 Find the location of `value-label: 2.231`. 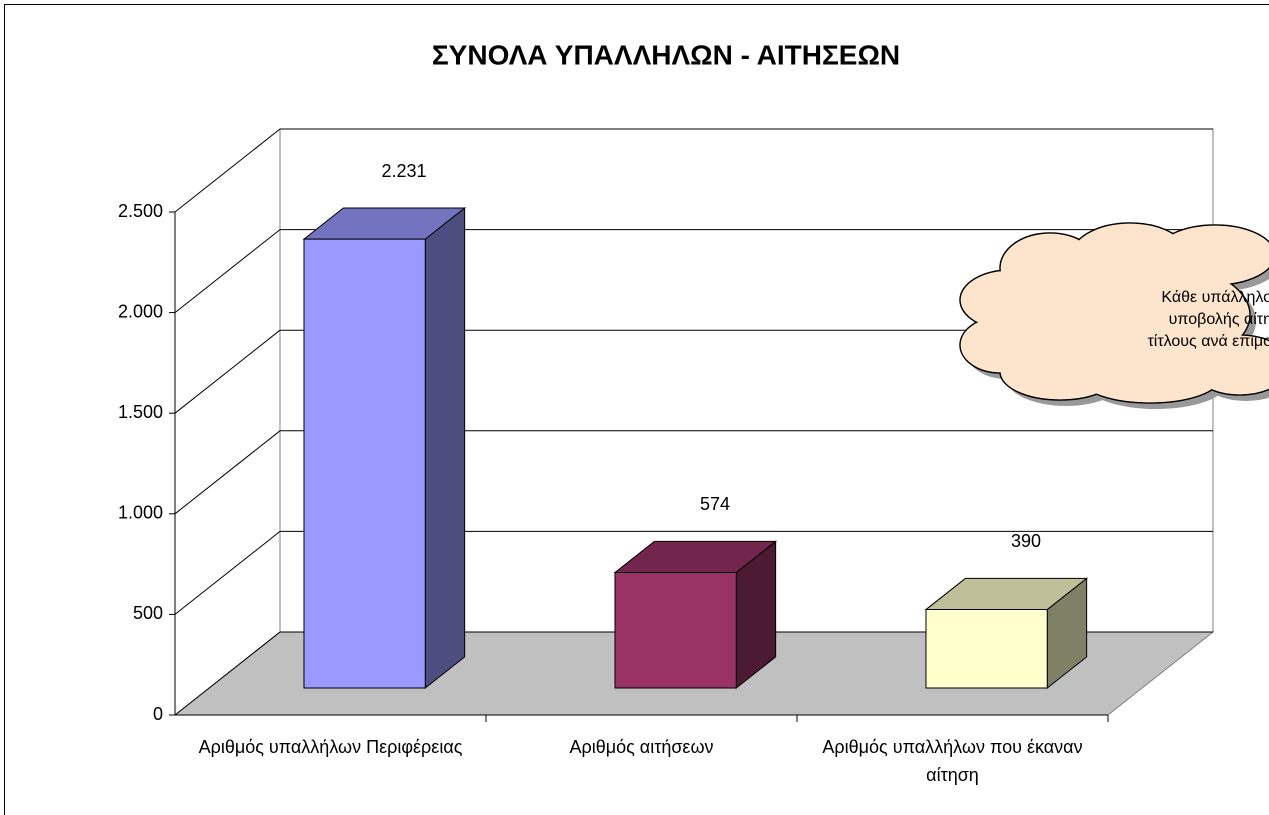

value-label: 2.231 is located at coordinates (403, 171).